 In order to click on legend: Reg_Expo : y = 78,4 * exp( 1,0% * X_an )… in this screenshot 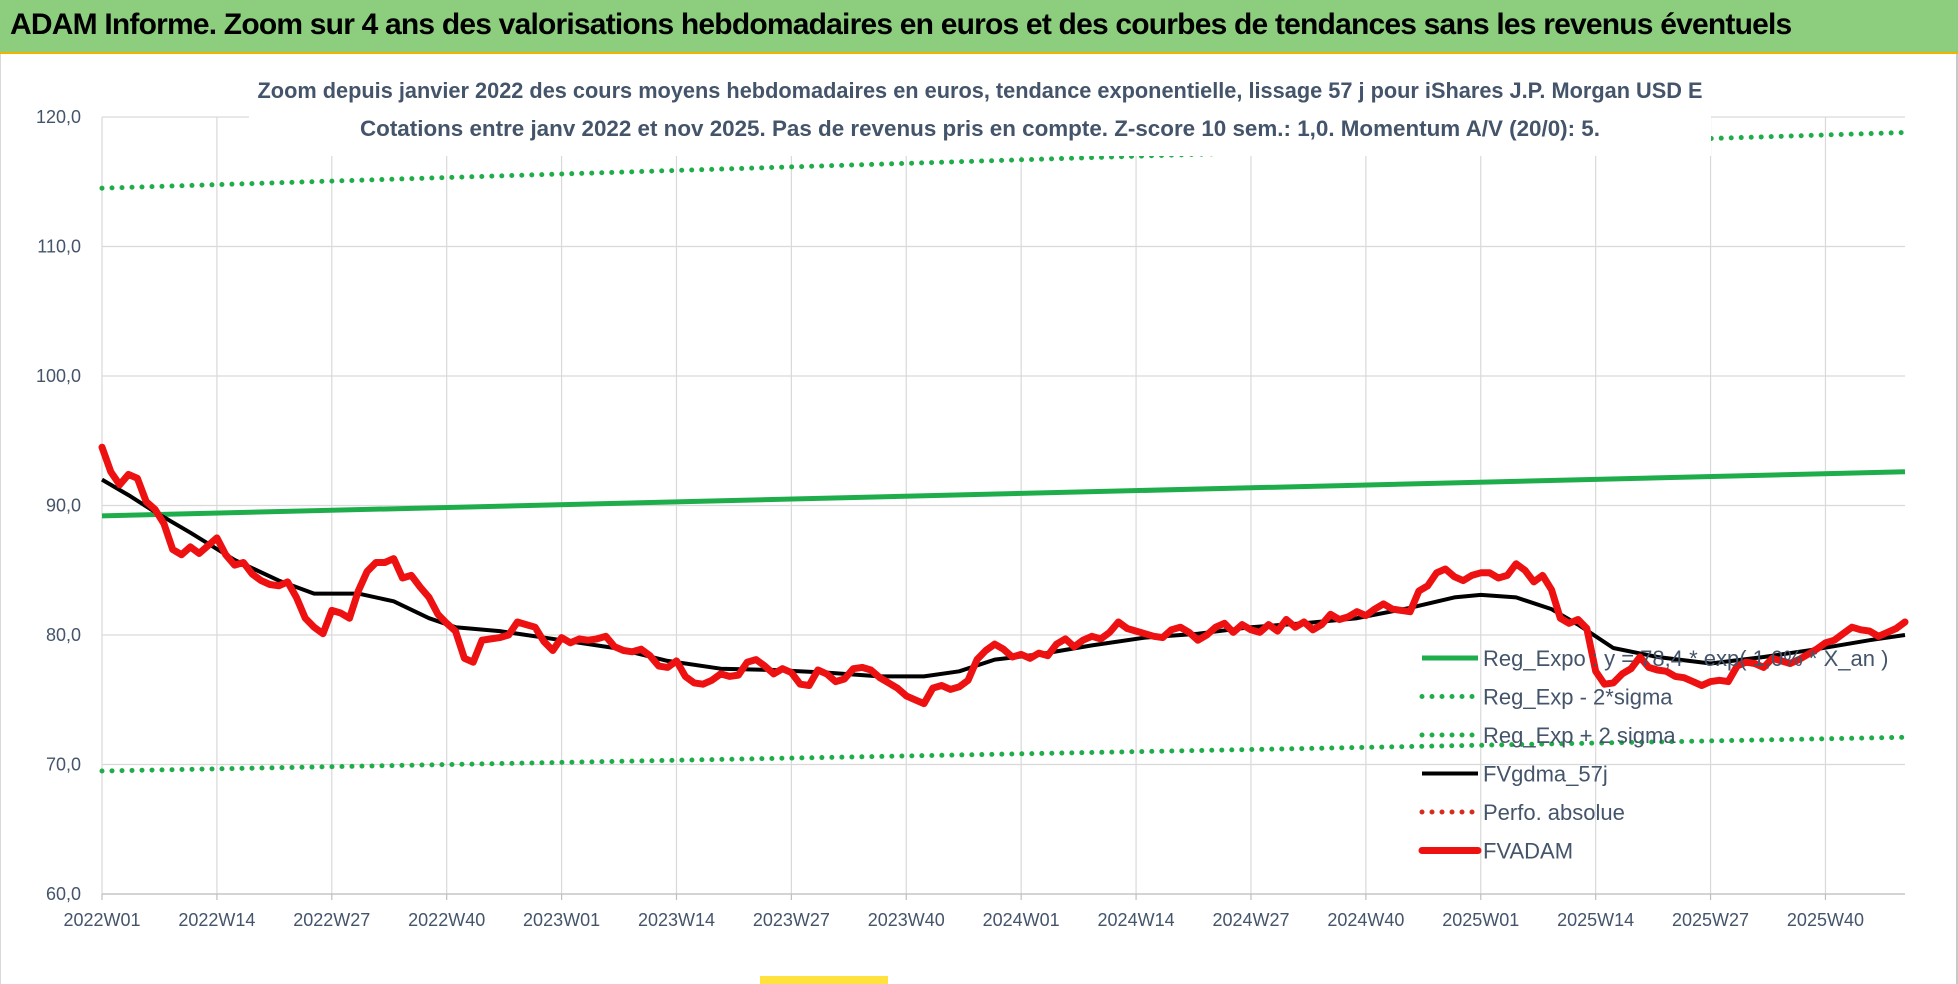, I will do `click(1653, 755)`.